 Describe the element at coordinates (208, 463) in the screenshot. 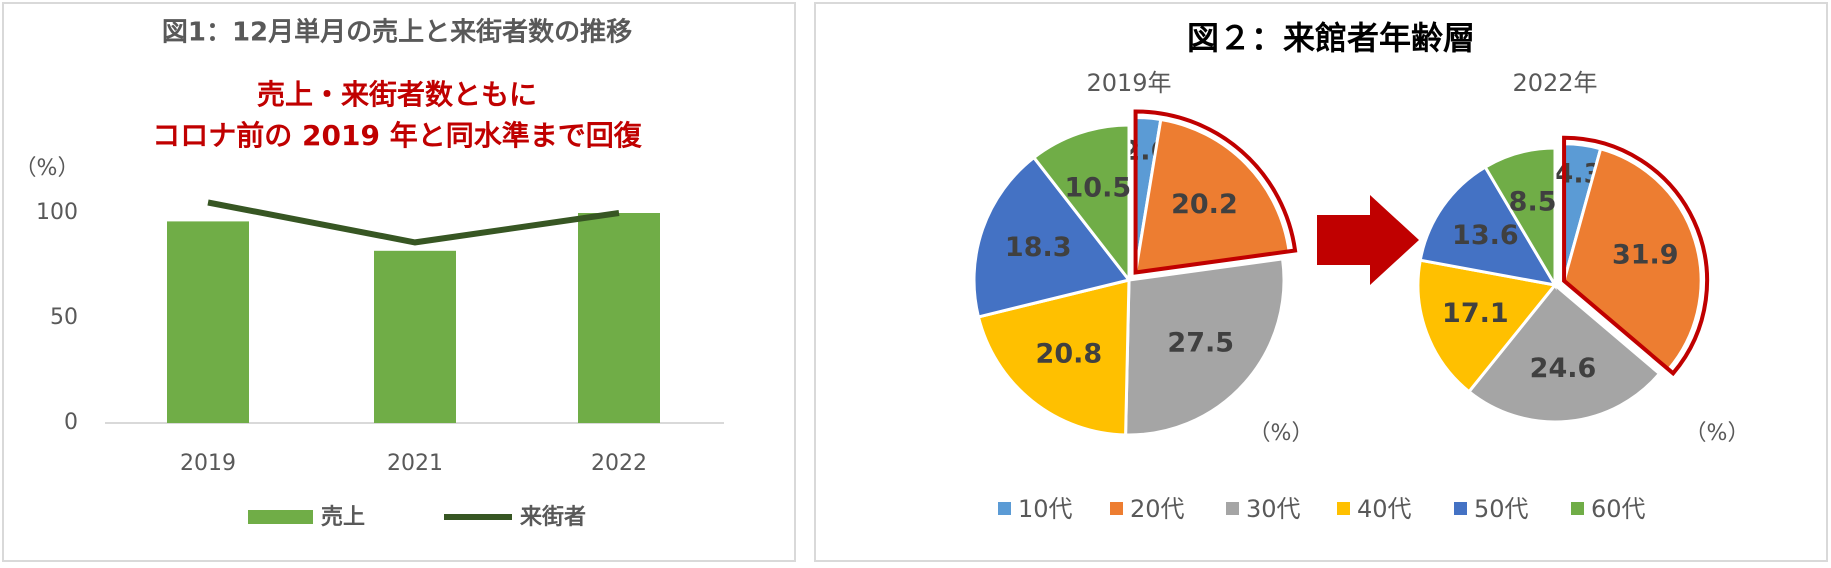

I see `x-tick-label: 2019` at that location.